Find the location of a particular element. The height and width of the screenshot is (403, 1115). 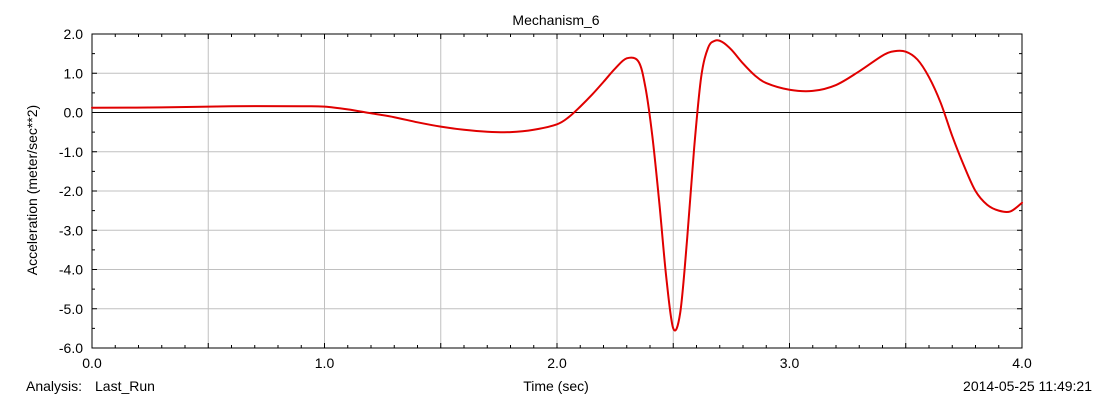

y-tick-label: -2.0 is located at coordinates (71, 191).